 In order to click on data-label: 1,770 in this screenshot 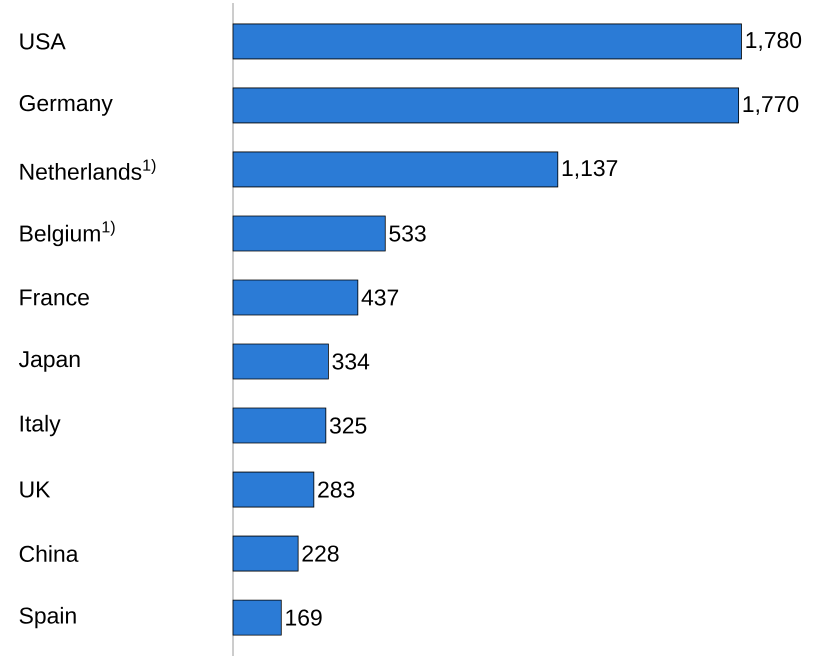, I will do `click(771, 105)`.